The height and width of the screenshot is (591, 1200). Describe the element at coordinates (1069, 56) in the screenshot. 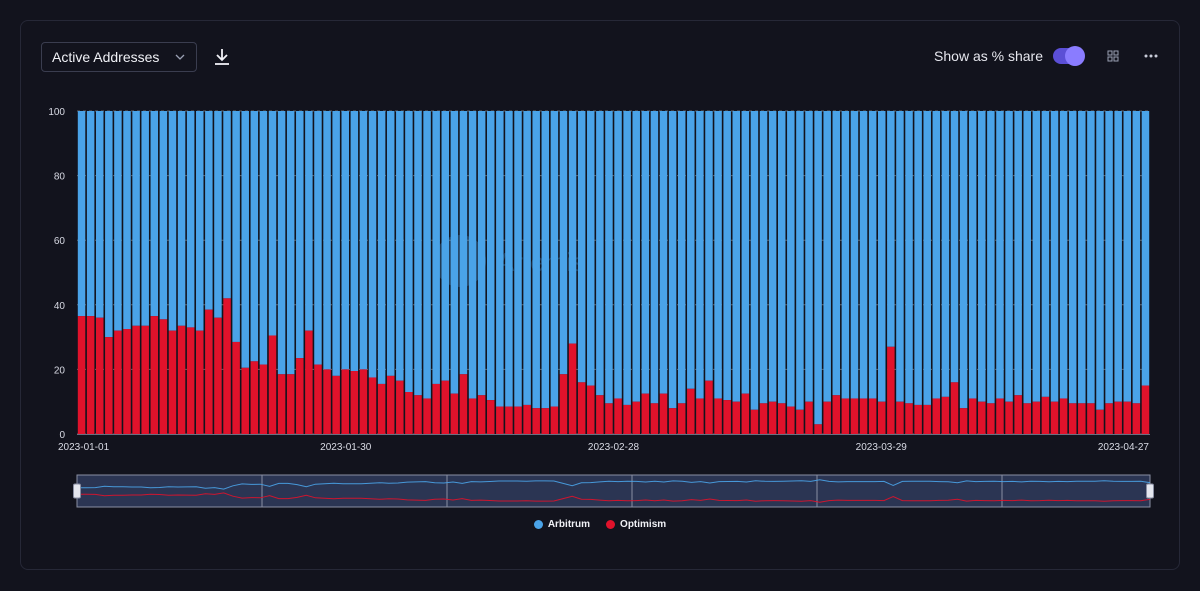

I see `share-toggle` at that location.